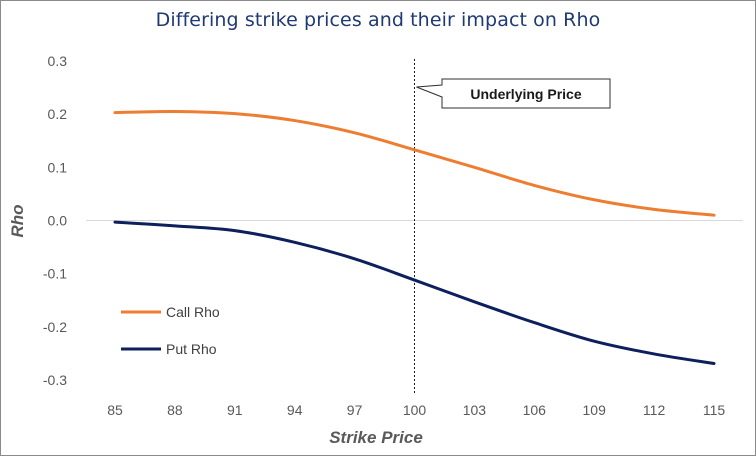 This screenshot has width=756, height=456. Describe the element at coordinates (115, 410) in the screenshot. I see `x-tick-label: 85` at that location.